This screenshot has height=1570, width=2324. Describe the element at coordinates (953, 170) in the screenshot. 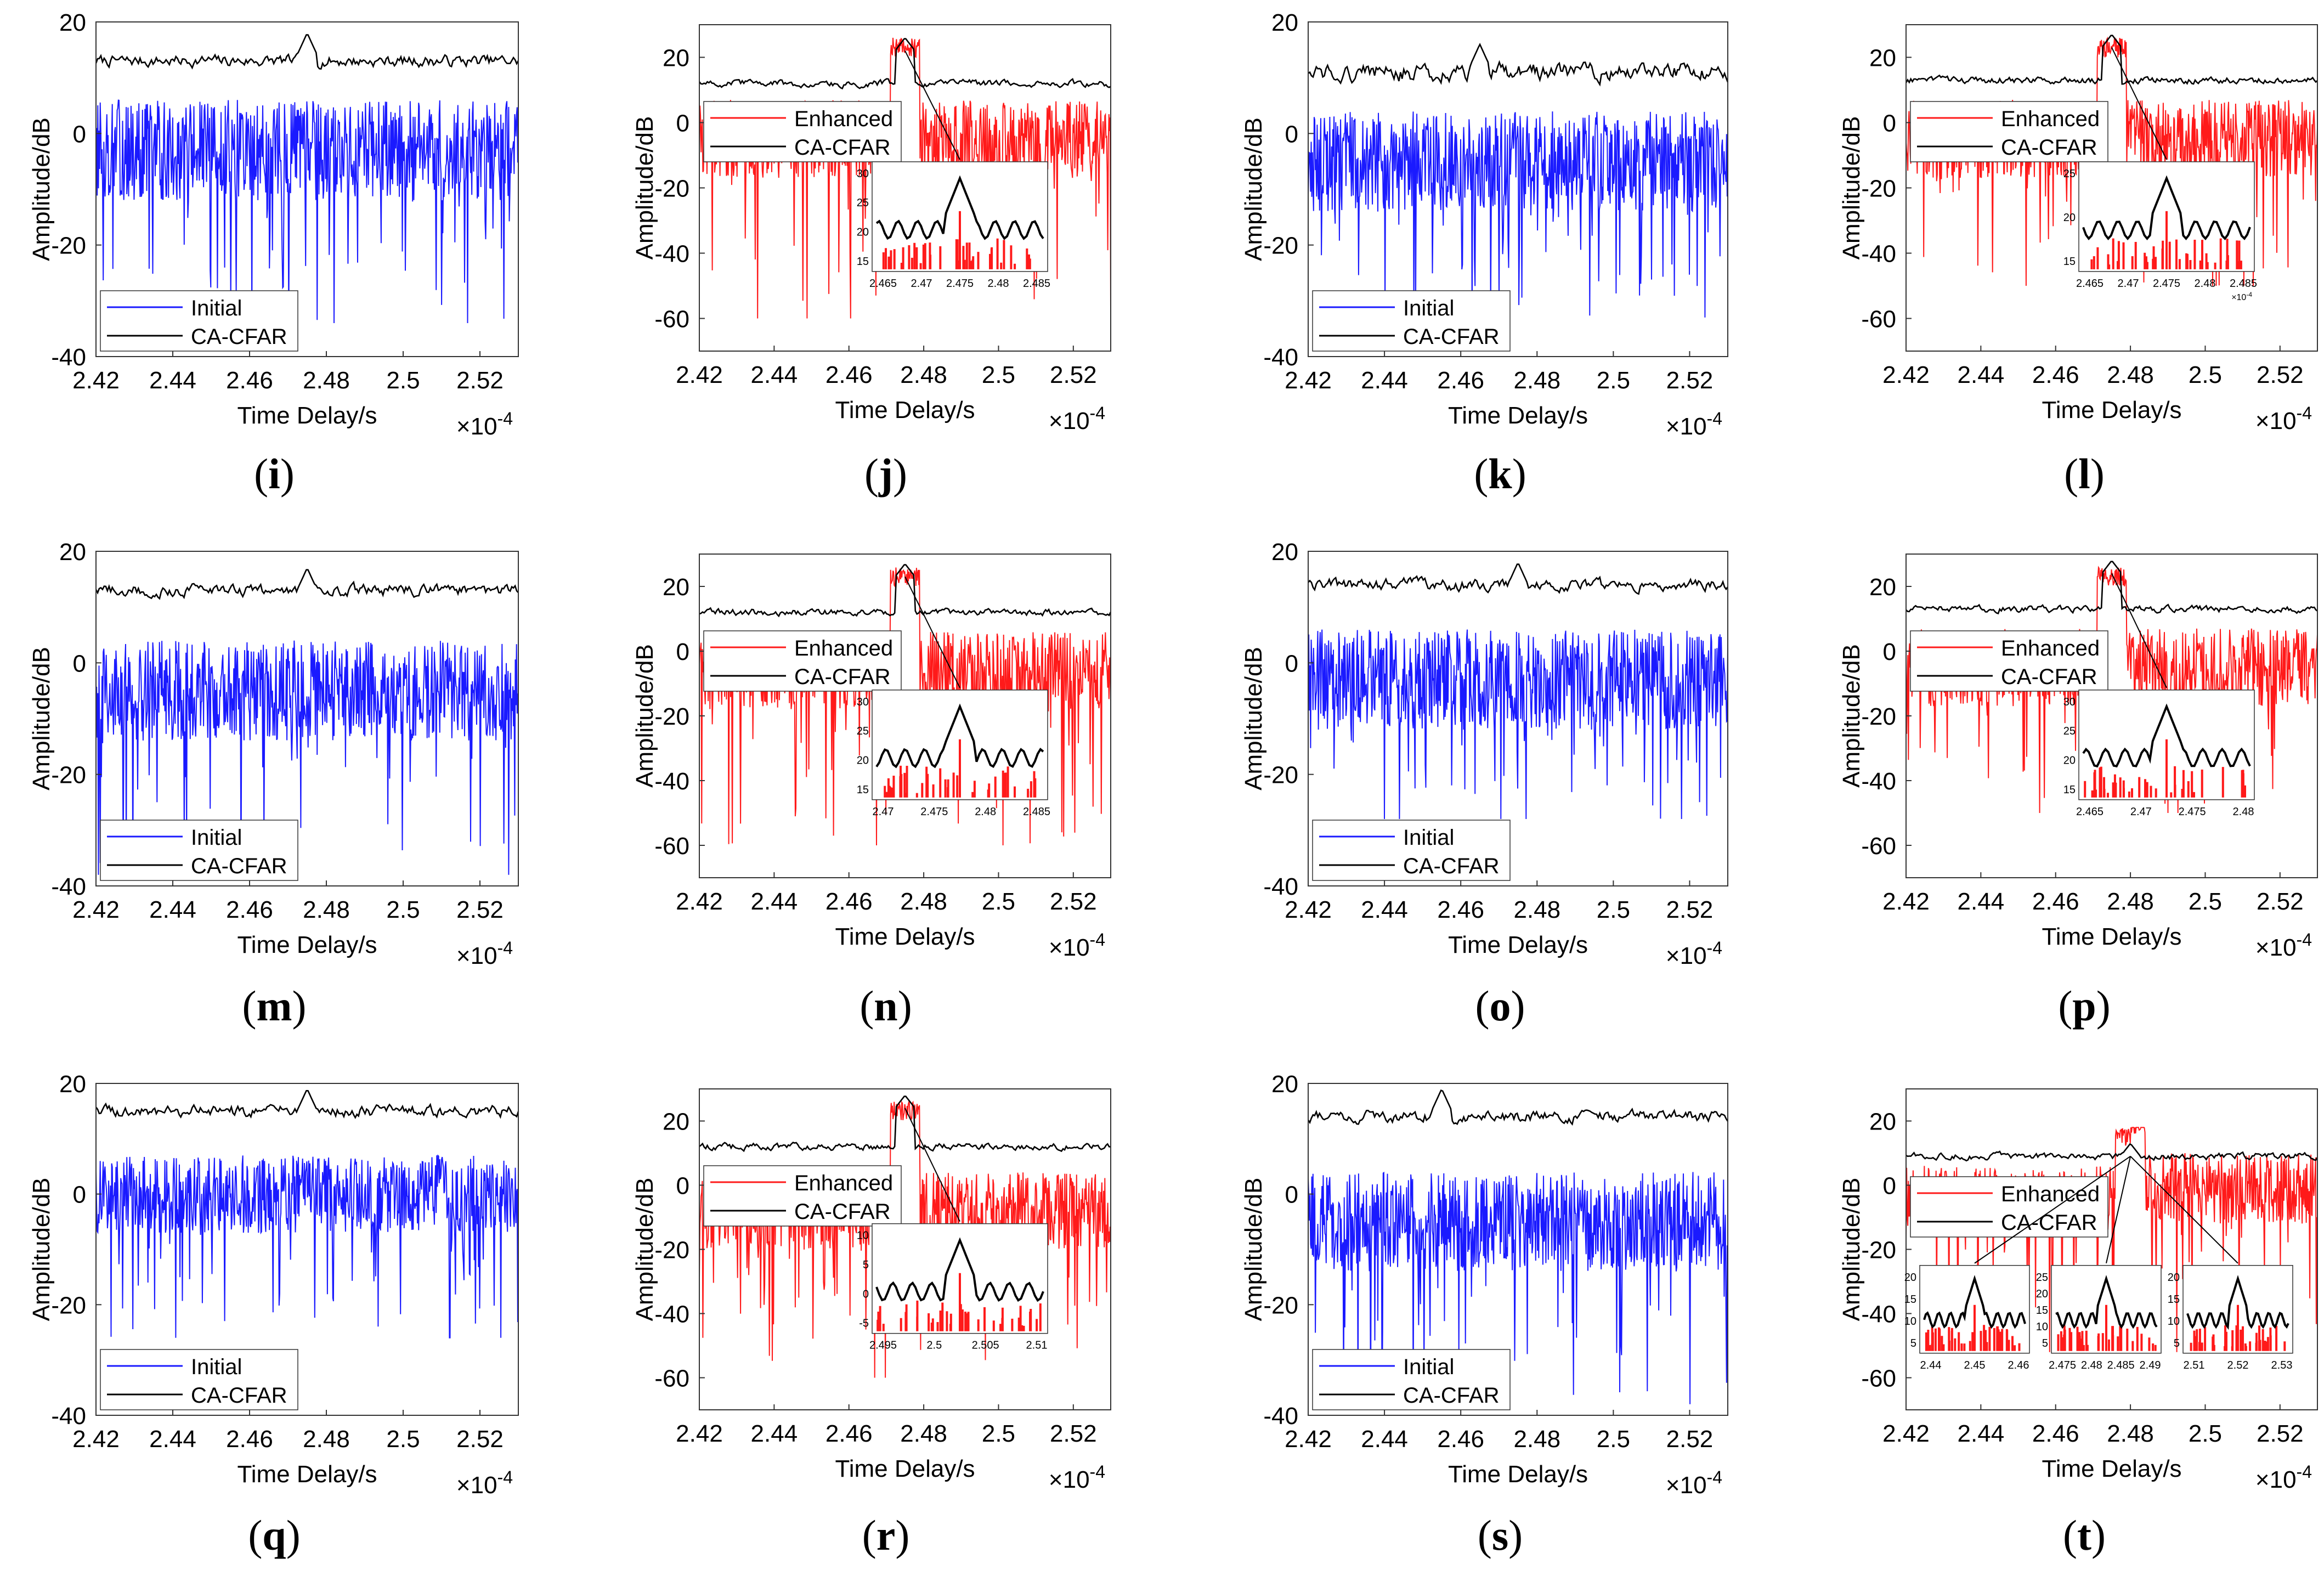

I see `inset: 30 25 20 152.465 2.47 2.475 2.48 2.485` at that location.